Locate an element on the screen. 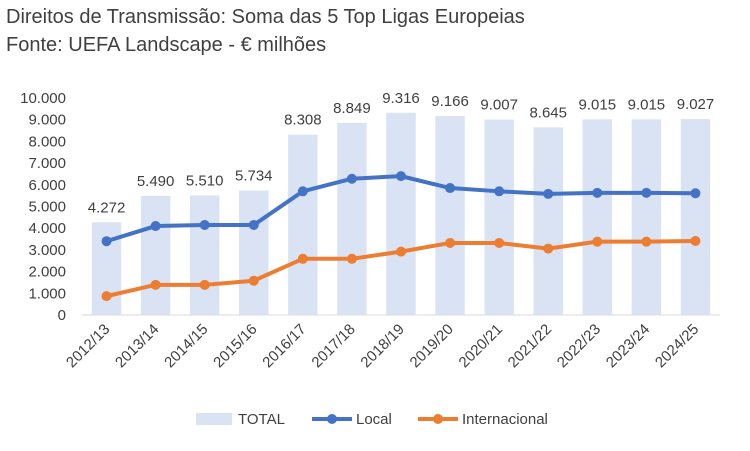  x-tick-label: 2012/13 is located at coordinates (88, 346).